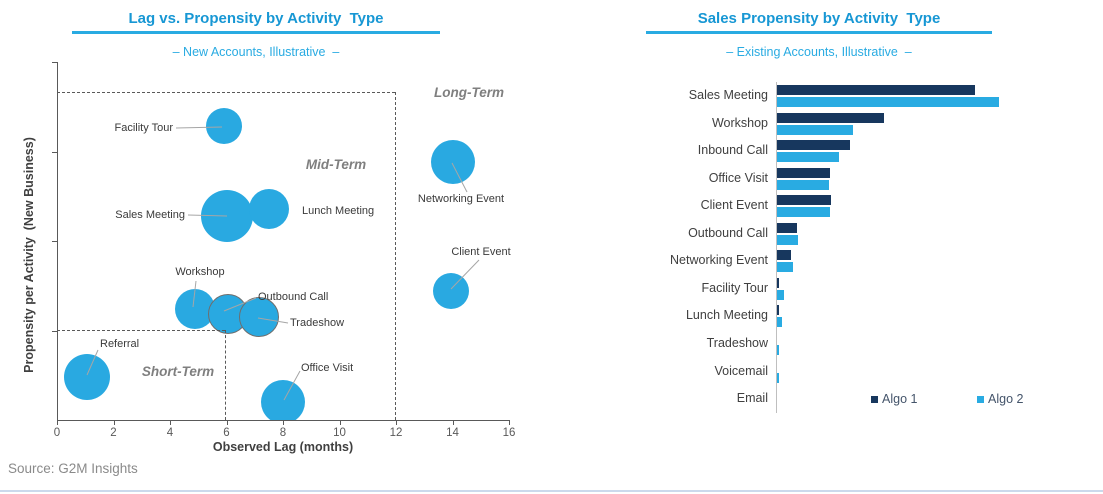 This screenshot has height=494, width=1103. Describe the element at coordinates (732, 150) in the screenshot. I see `category-label-inbound-call: Inbound Call` at that location.